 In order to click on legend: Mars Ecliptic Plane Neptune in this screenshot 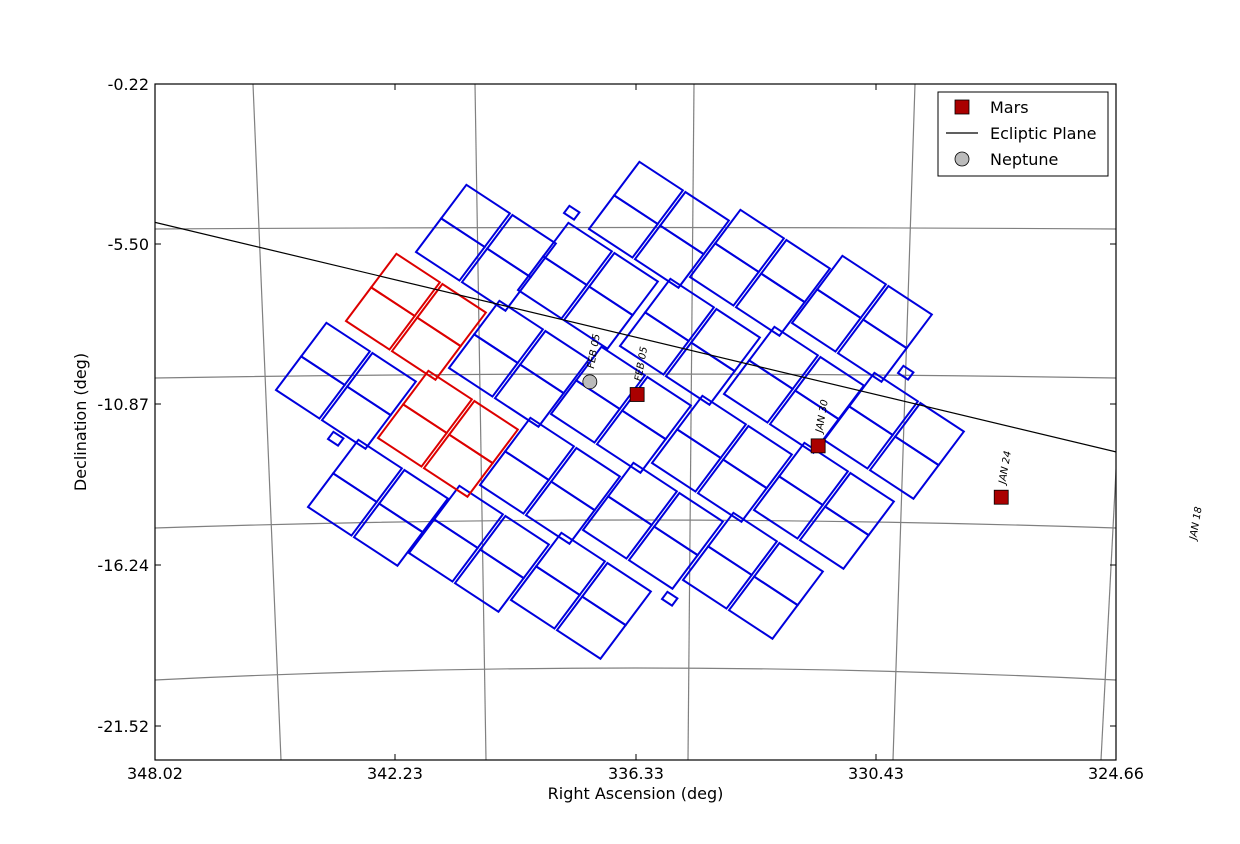, I will do `click(1023, 134)`.